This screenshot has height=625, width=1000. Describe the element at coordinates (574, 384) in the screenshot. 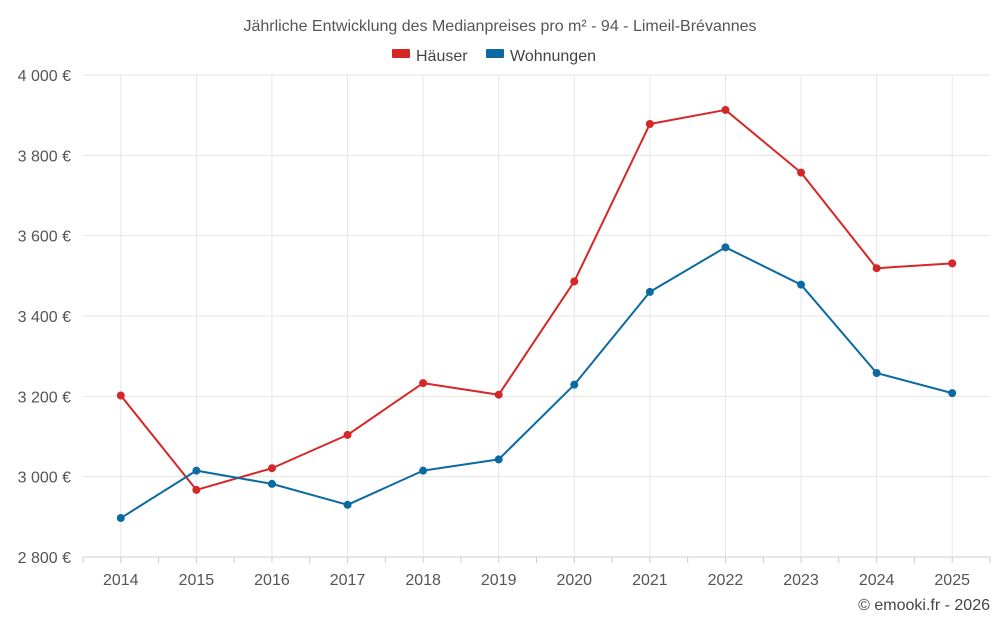

I see `data-point-wohnungen-2020: Wohnungen 2020: 3229 €` at that location.